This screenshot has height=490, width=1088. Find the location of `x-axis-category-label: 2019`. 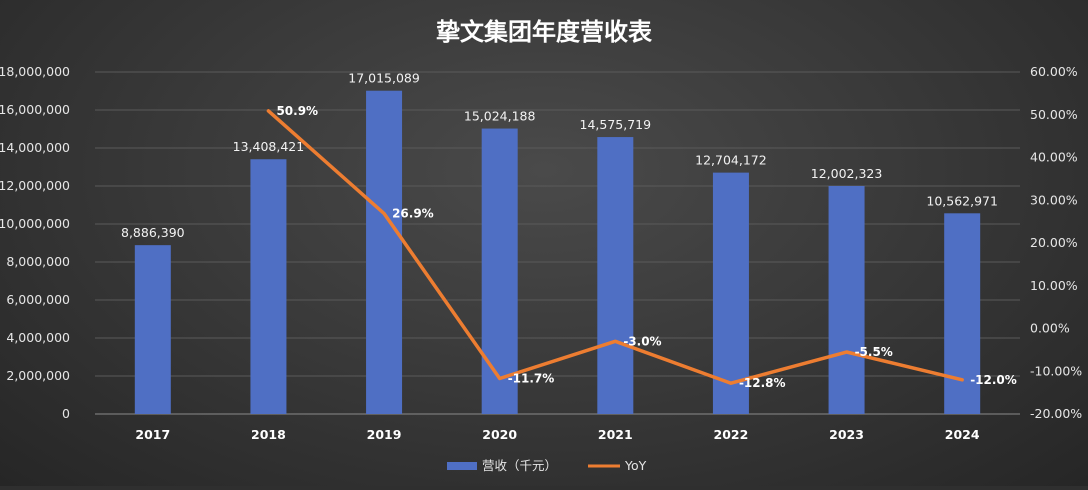

x-axis-category-label: 2019 is located at coordinates (384, 434).